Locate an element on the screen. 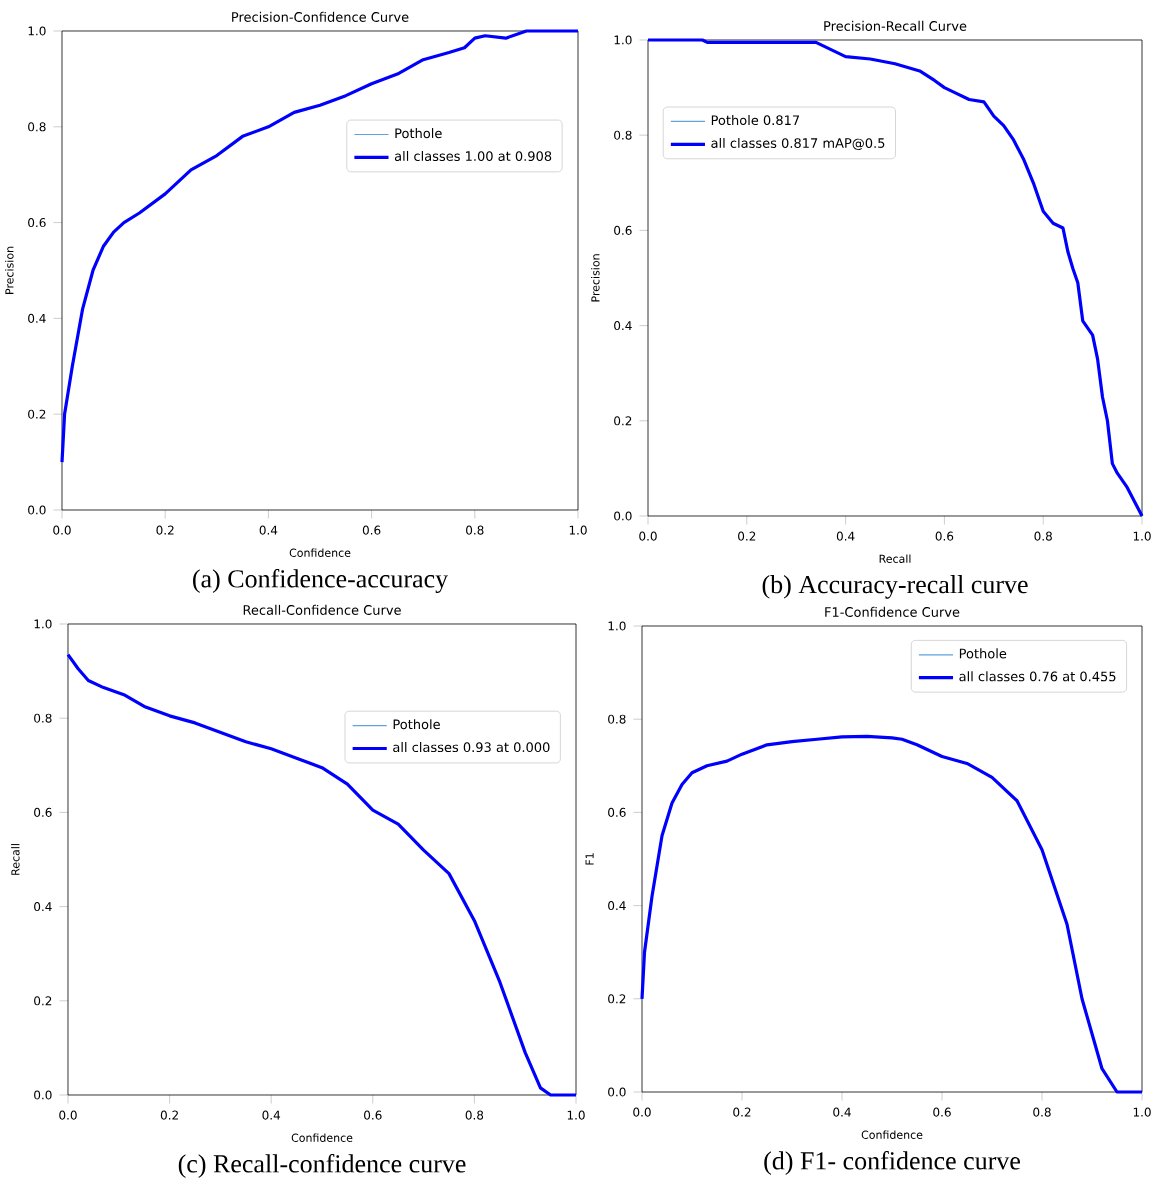 Image resolution: width=1162 pixels, height=1182 pixels. text: (a) Confidence-accuracy is located at coordinates (321, 581).